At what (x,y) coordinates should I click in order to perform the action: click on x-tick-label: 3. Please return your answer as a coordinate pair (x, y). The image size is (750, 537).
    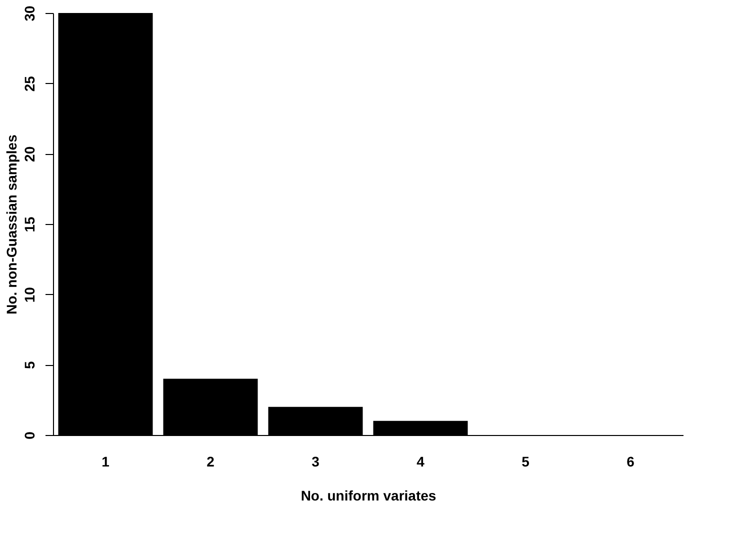
    Looking at the image, I should click on (316, 462).